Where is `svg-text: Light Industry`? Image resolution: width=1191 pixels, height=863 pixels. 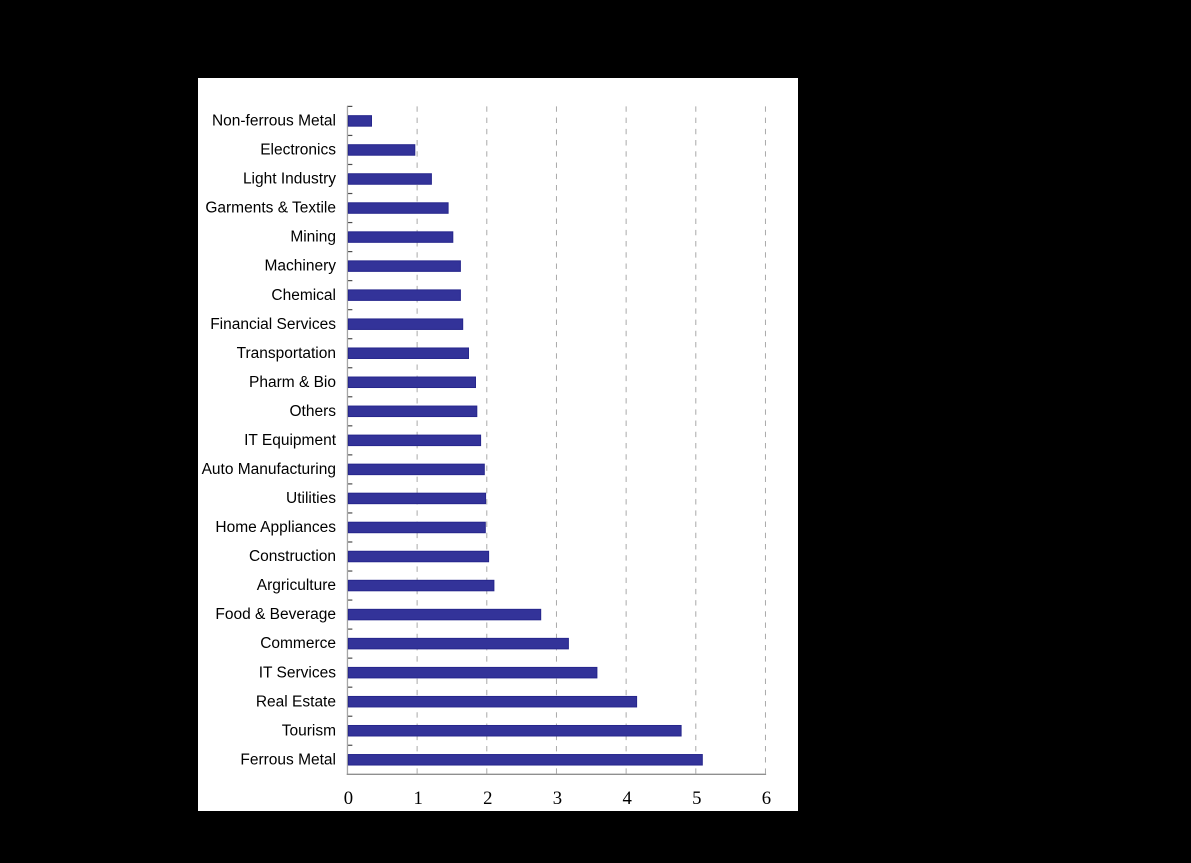
svg-text: Light Industry is located at coordinates (289, 179).